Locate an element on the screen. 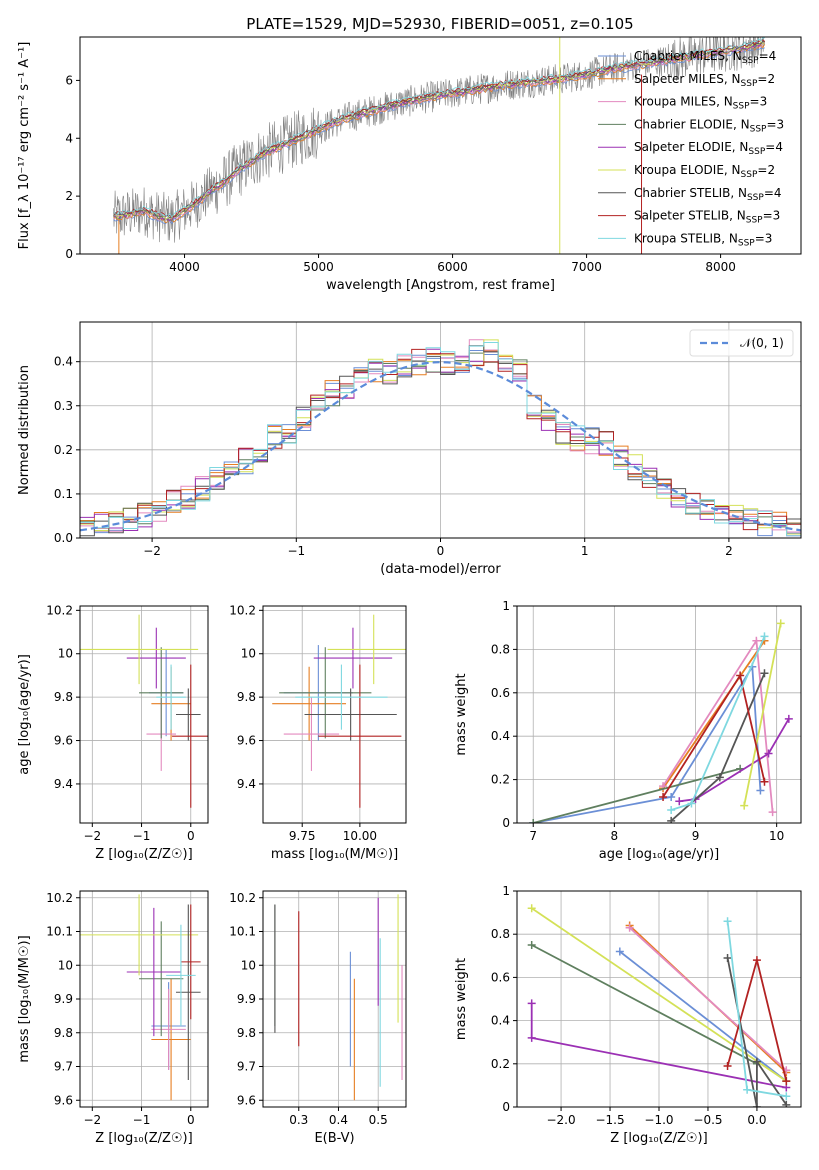 The height and width of the screenshot is (1170, 819). x-tick-label: 10 is located at coordinates (776, 836).